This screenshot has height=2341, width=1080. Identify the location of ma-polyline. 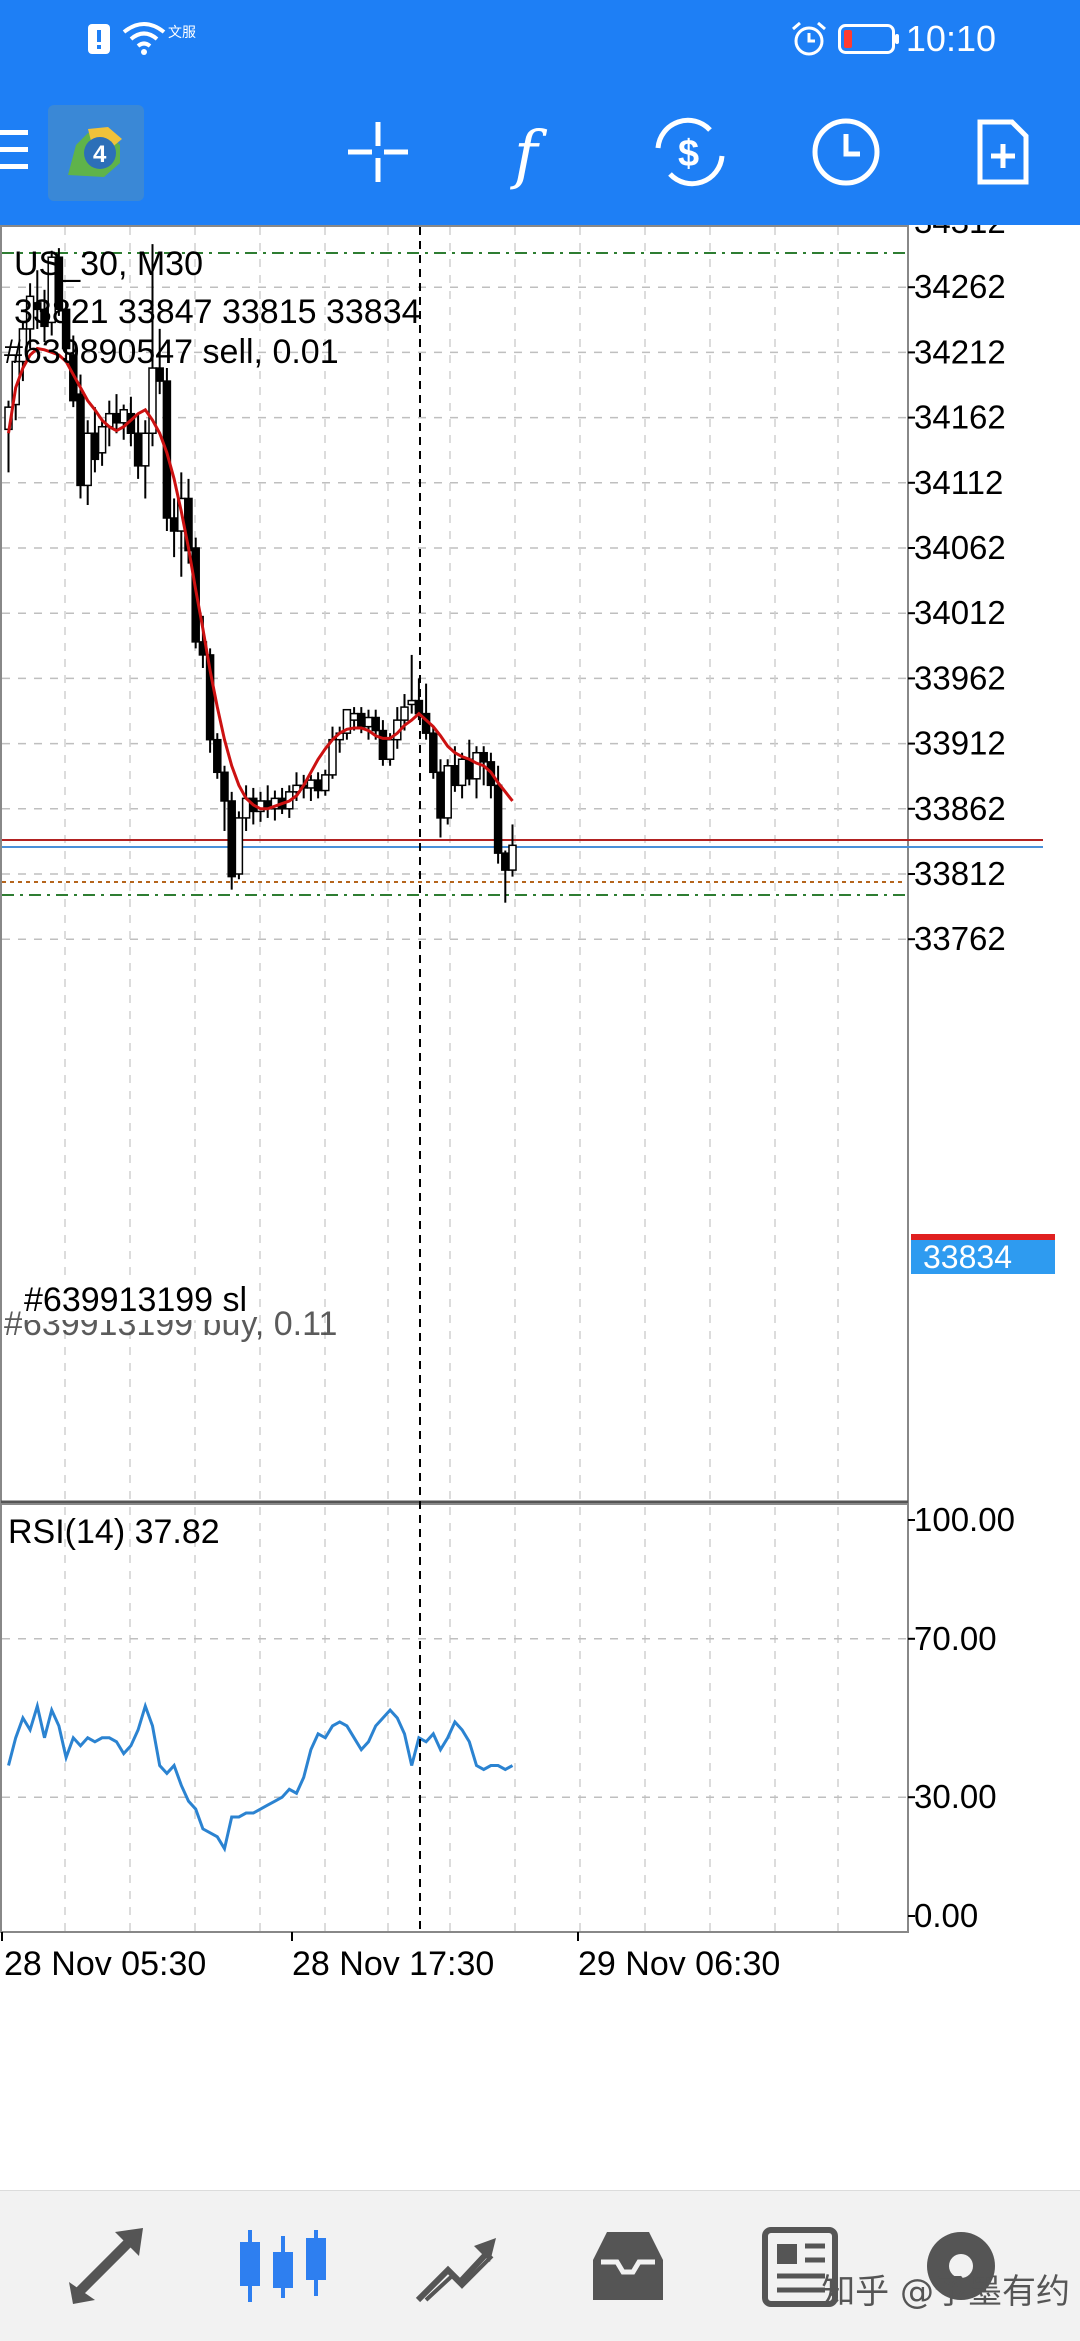
(260, 578).